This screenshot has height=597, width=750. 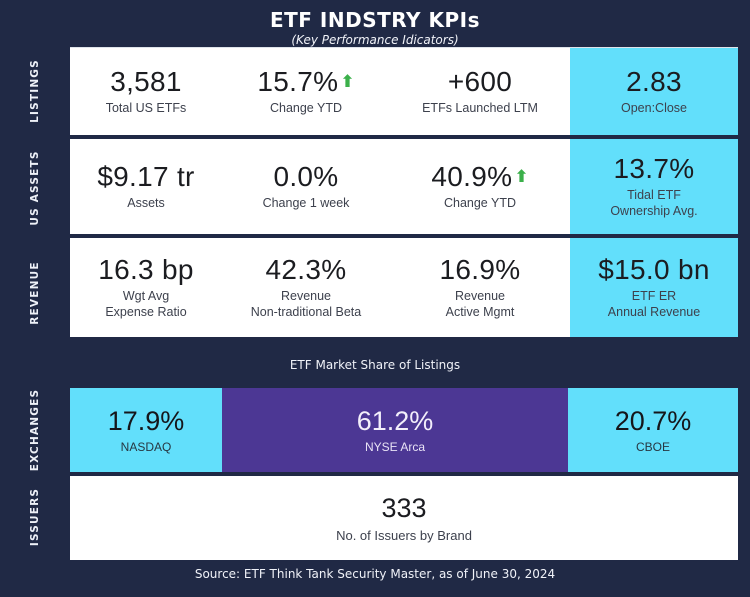 What do you see at coordinates (395, 421) in the screenshot?
I see `segment-value: 61.2%` at bounding box center [395, 421].